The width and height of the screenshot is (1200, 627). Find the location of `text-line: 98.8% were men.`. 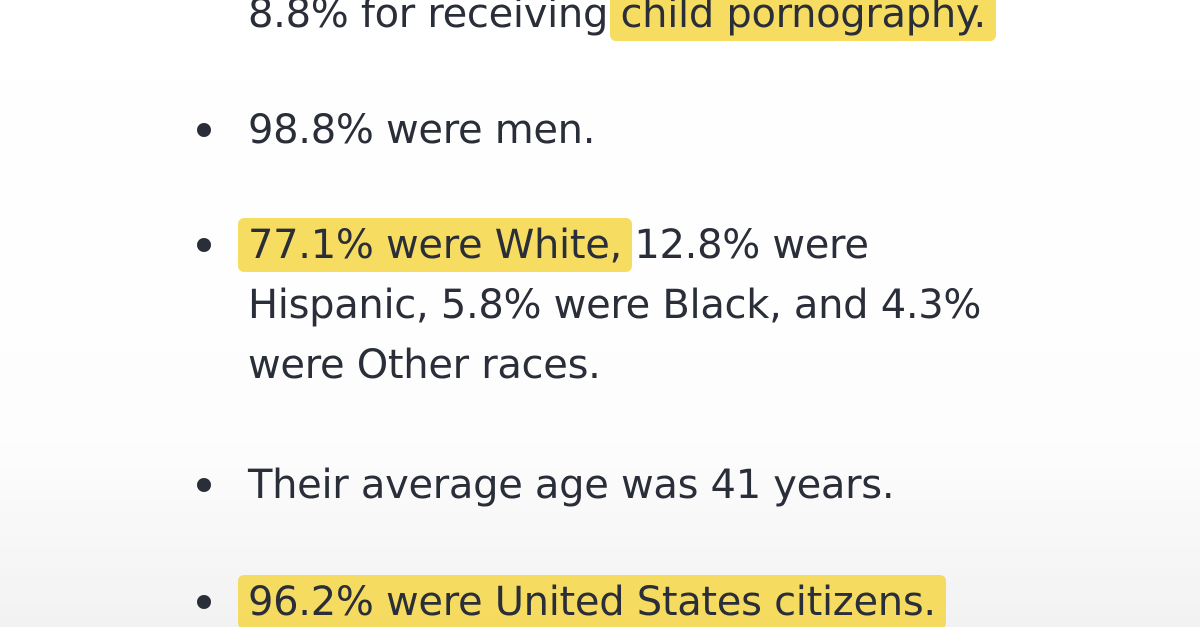

text-line: 98.8% were men. is located at coordinates (421, 130).